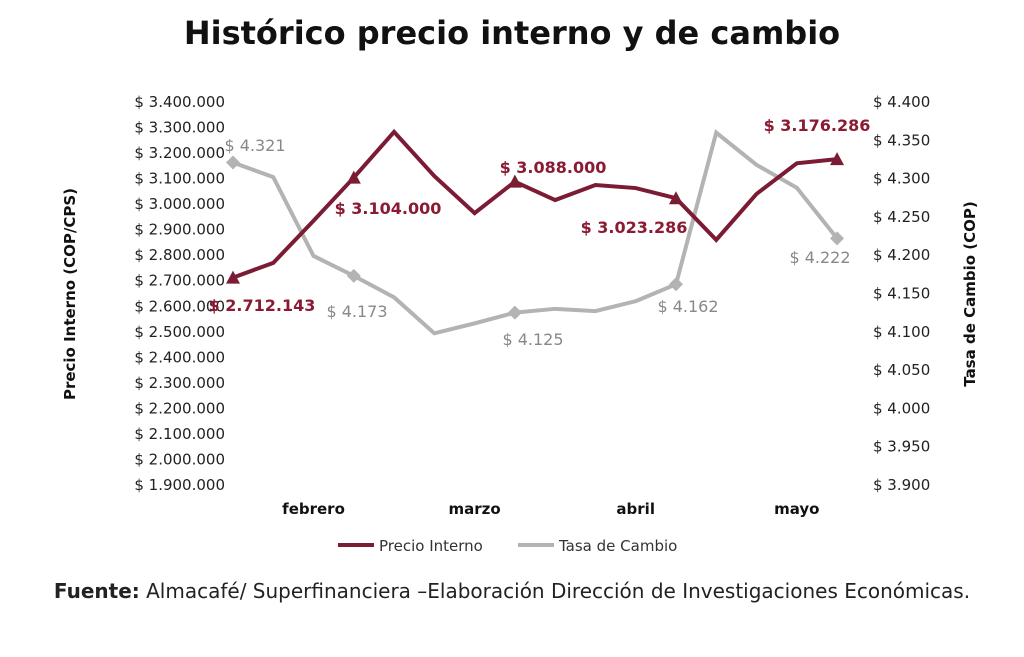 Image resolution: width=1024 pixels, height=657 pixels. I want to click on y2-tick-label: $ 4.000, so click(901, 408).